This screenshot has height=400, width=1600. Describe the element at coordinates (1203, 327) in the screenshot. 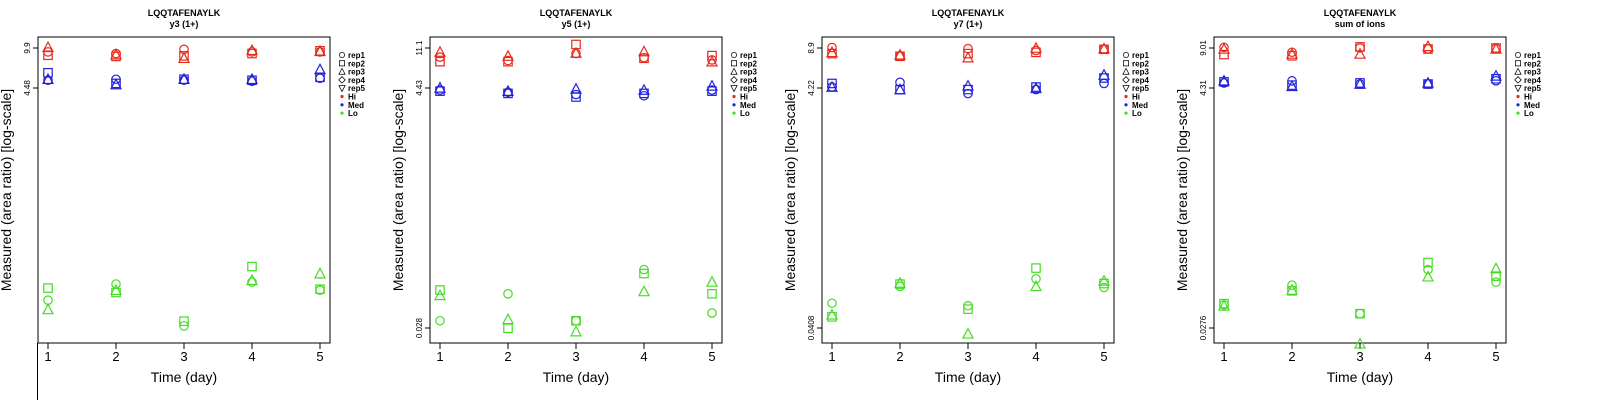

I see `y-tick-label: 0.0276` at that location.